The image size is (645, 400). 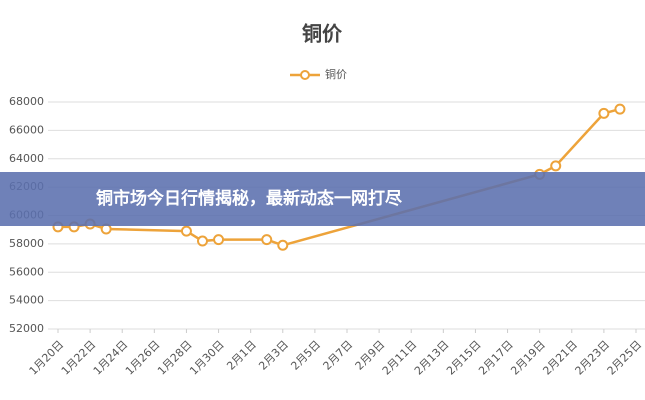 What do you see at coordinates (143, 358) in the screenshot?
I see `x-tick-label: 1月26日` at bounding box center [143, 358].